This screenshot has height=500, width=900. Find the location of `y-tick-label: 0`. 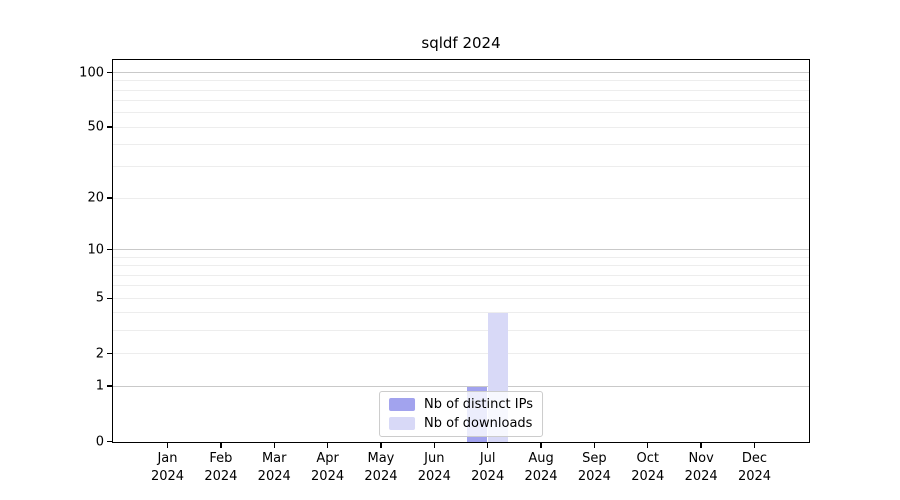

y-tick-label: 0 is located at coordinates (99, 441).